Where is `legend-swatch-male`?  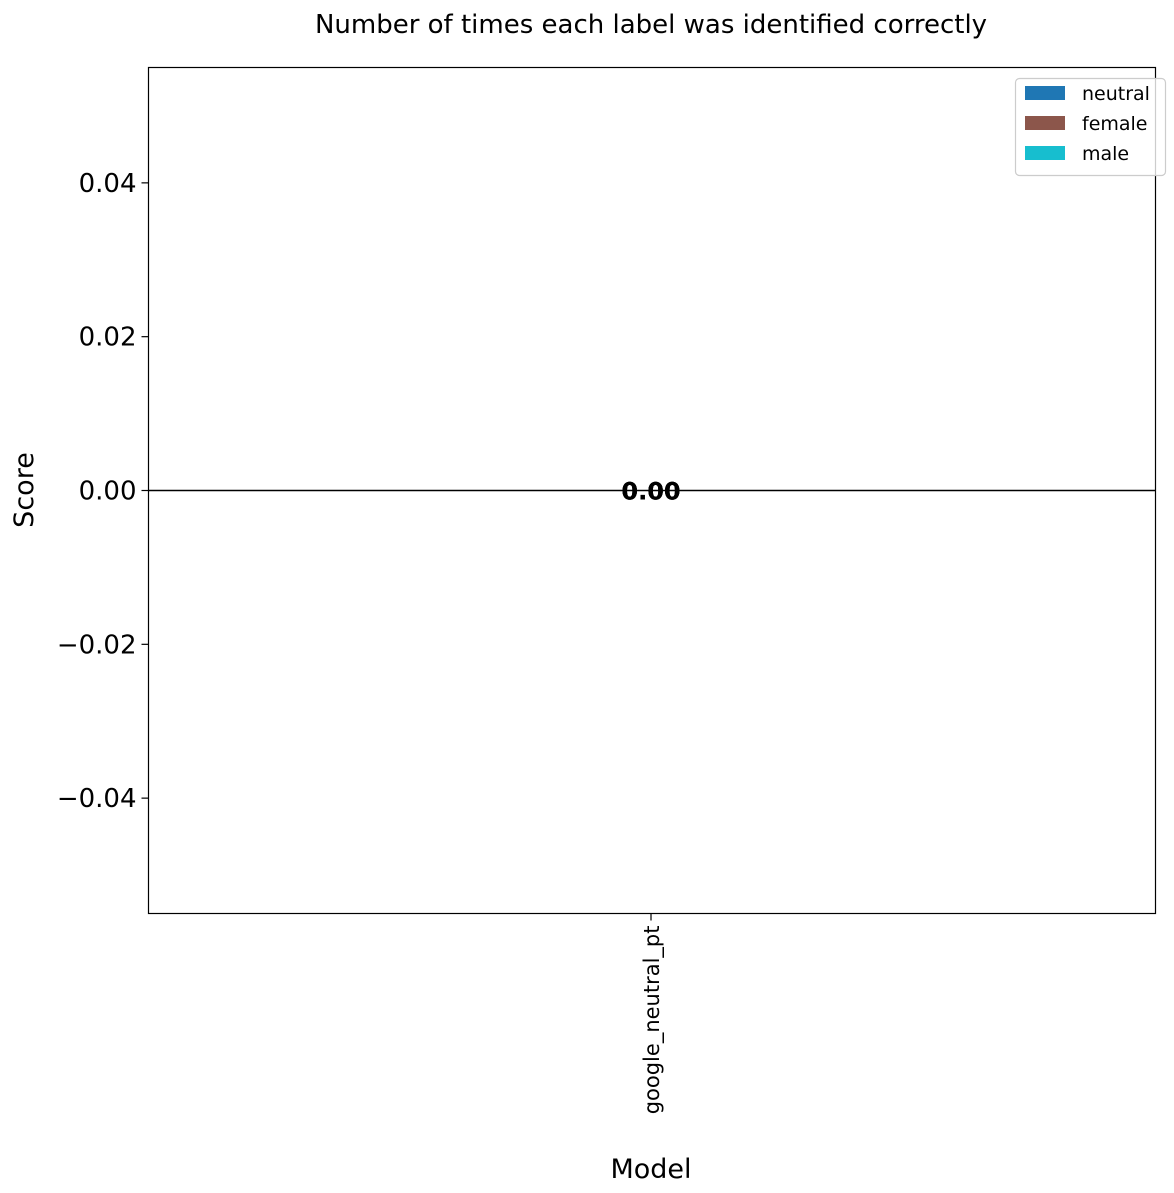
legend-swatch-male is located at coordinates (1045, 153).